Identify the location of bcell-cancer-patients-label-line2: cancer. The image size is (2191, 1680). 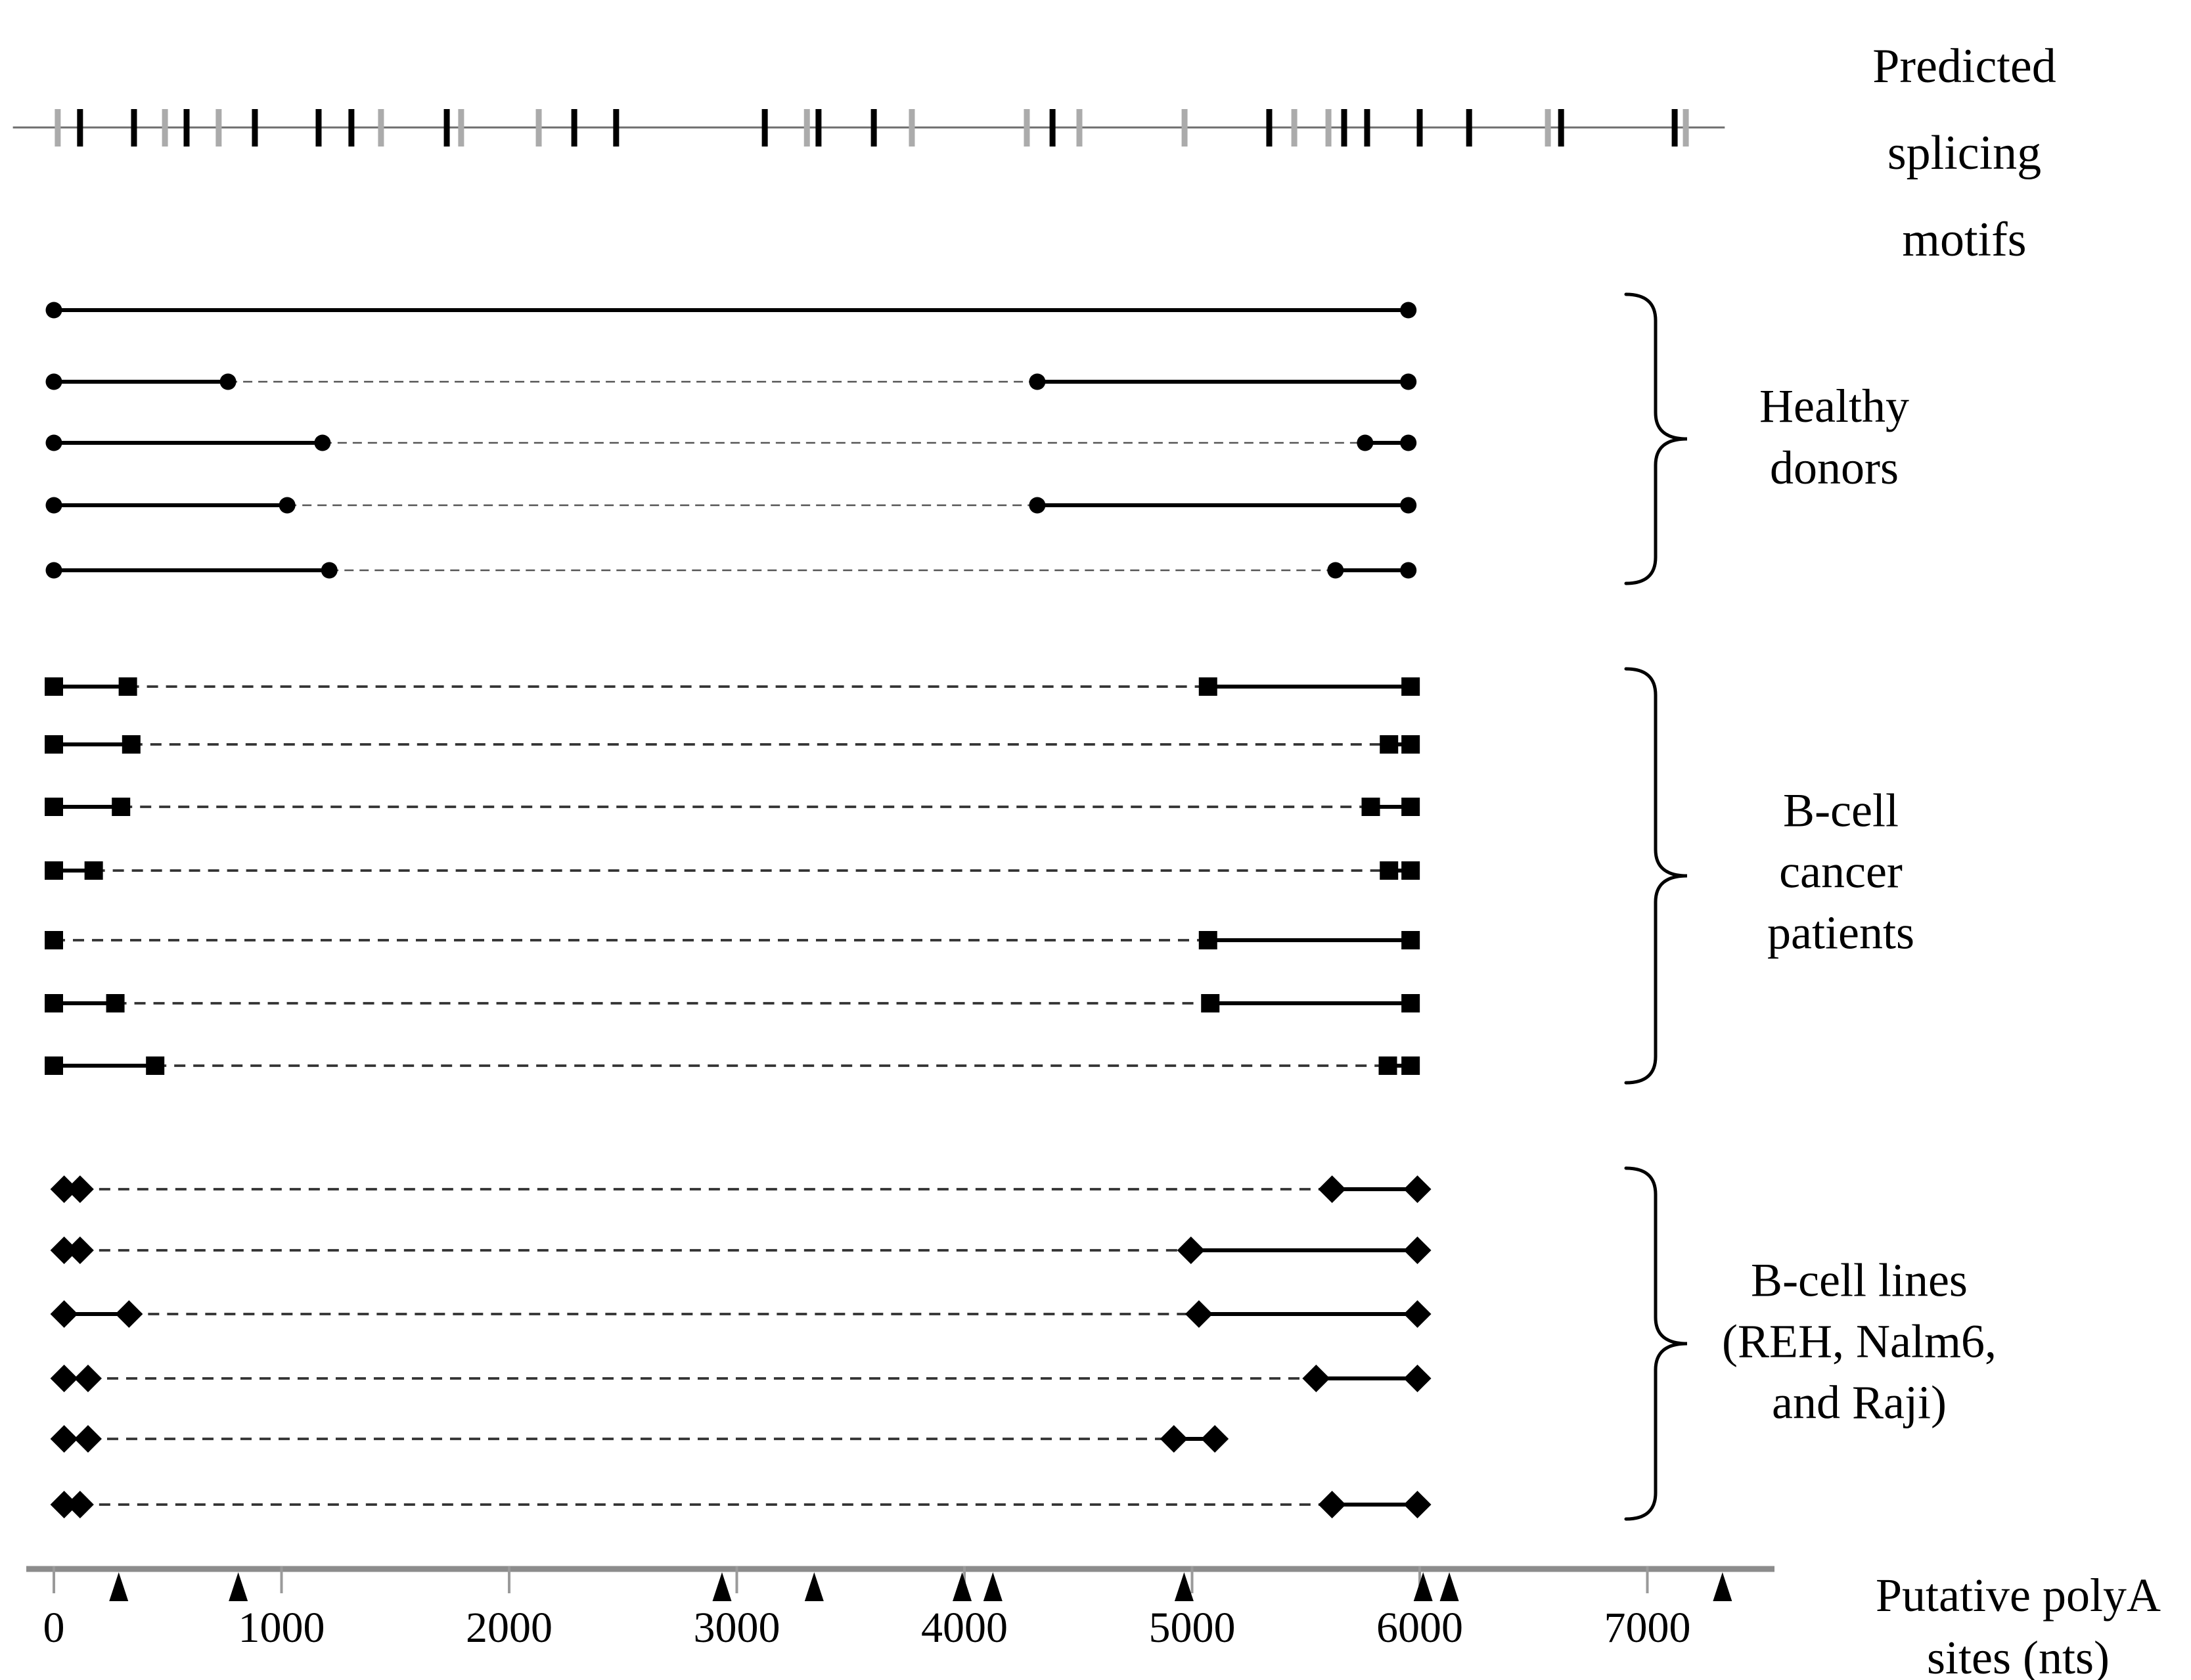
(1841, 871).